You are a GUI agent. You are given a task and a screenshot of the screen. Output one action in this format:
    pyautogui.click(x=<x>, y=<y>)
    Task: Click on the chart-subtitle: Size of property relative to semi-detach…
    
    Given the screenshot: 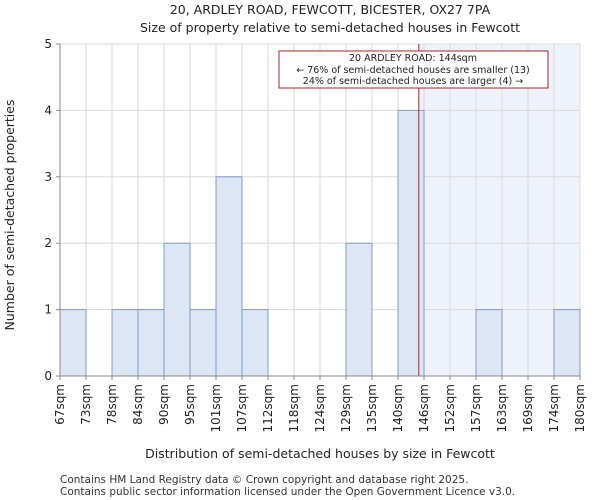 What is the action you would take?
    pyautogui.click(x=330, y=27)
    